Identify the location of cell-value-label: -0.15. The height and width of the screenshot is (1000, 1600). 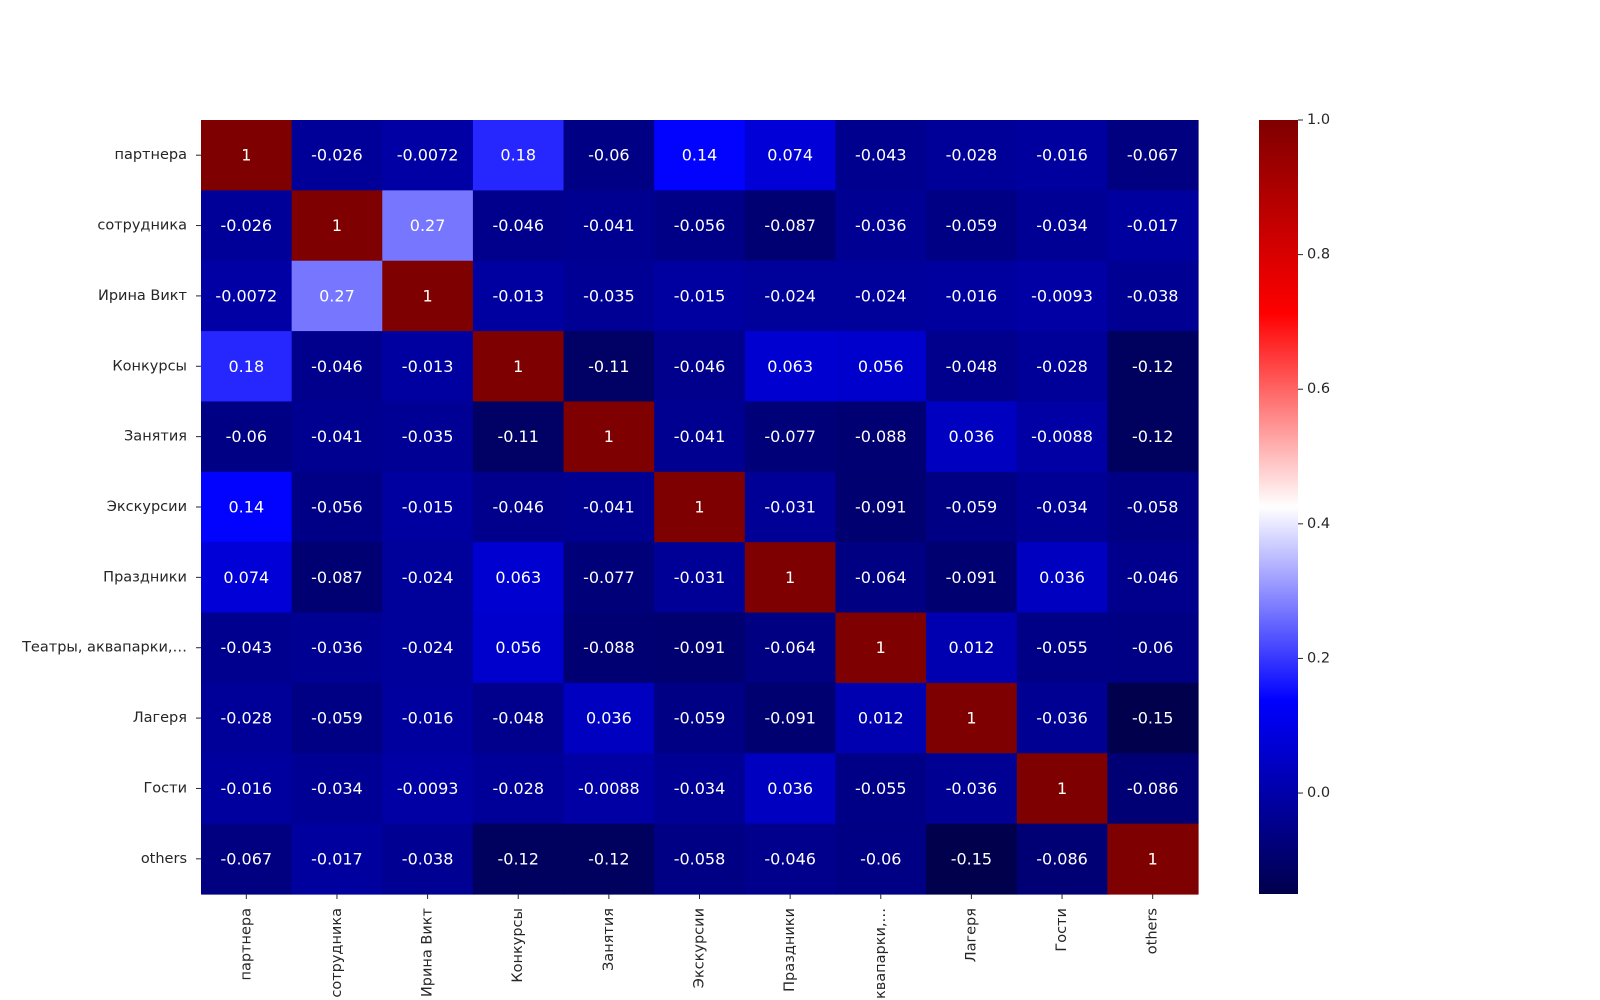
(971, 858).